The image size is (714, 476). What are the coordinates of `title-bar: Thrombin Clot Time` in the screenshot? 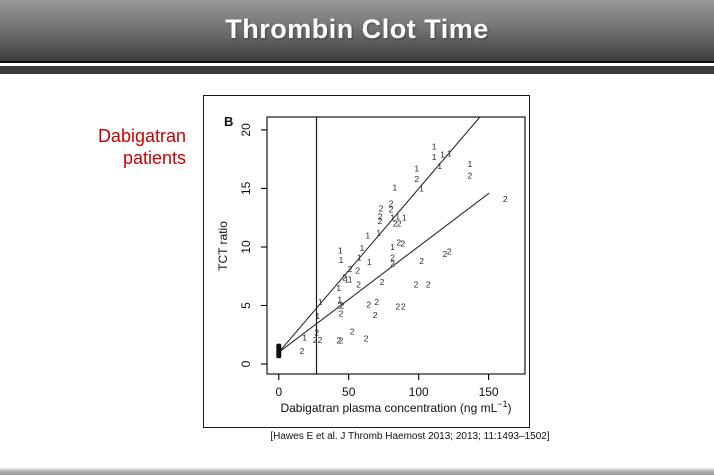 It's located at (357, 31).